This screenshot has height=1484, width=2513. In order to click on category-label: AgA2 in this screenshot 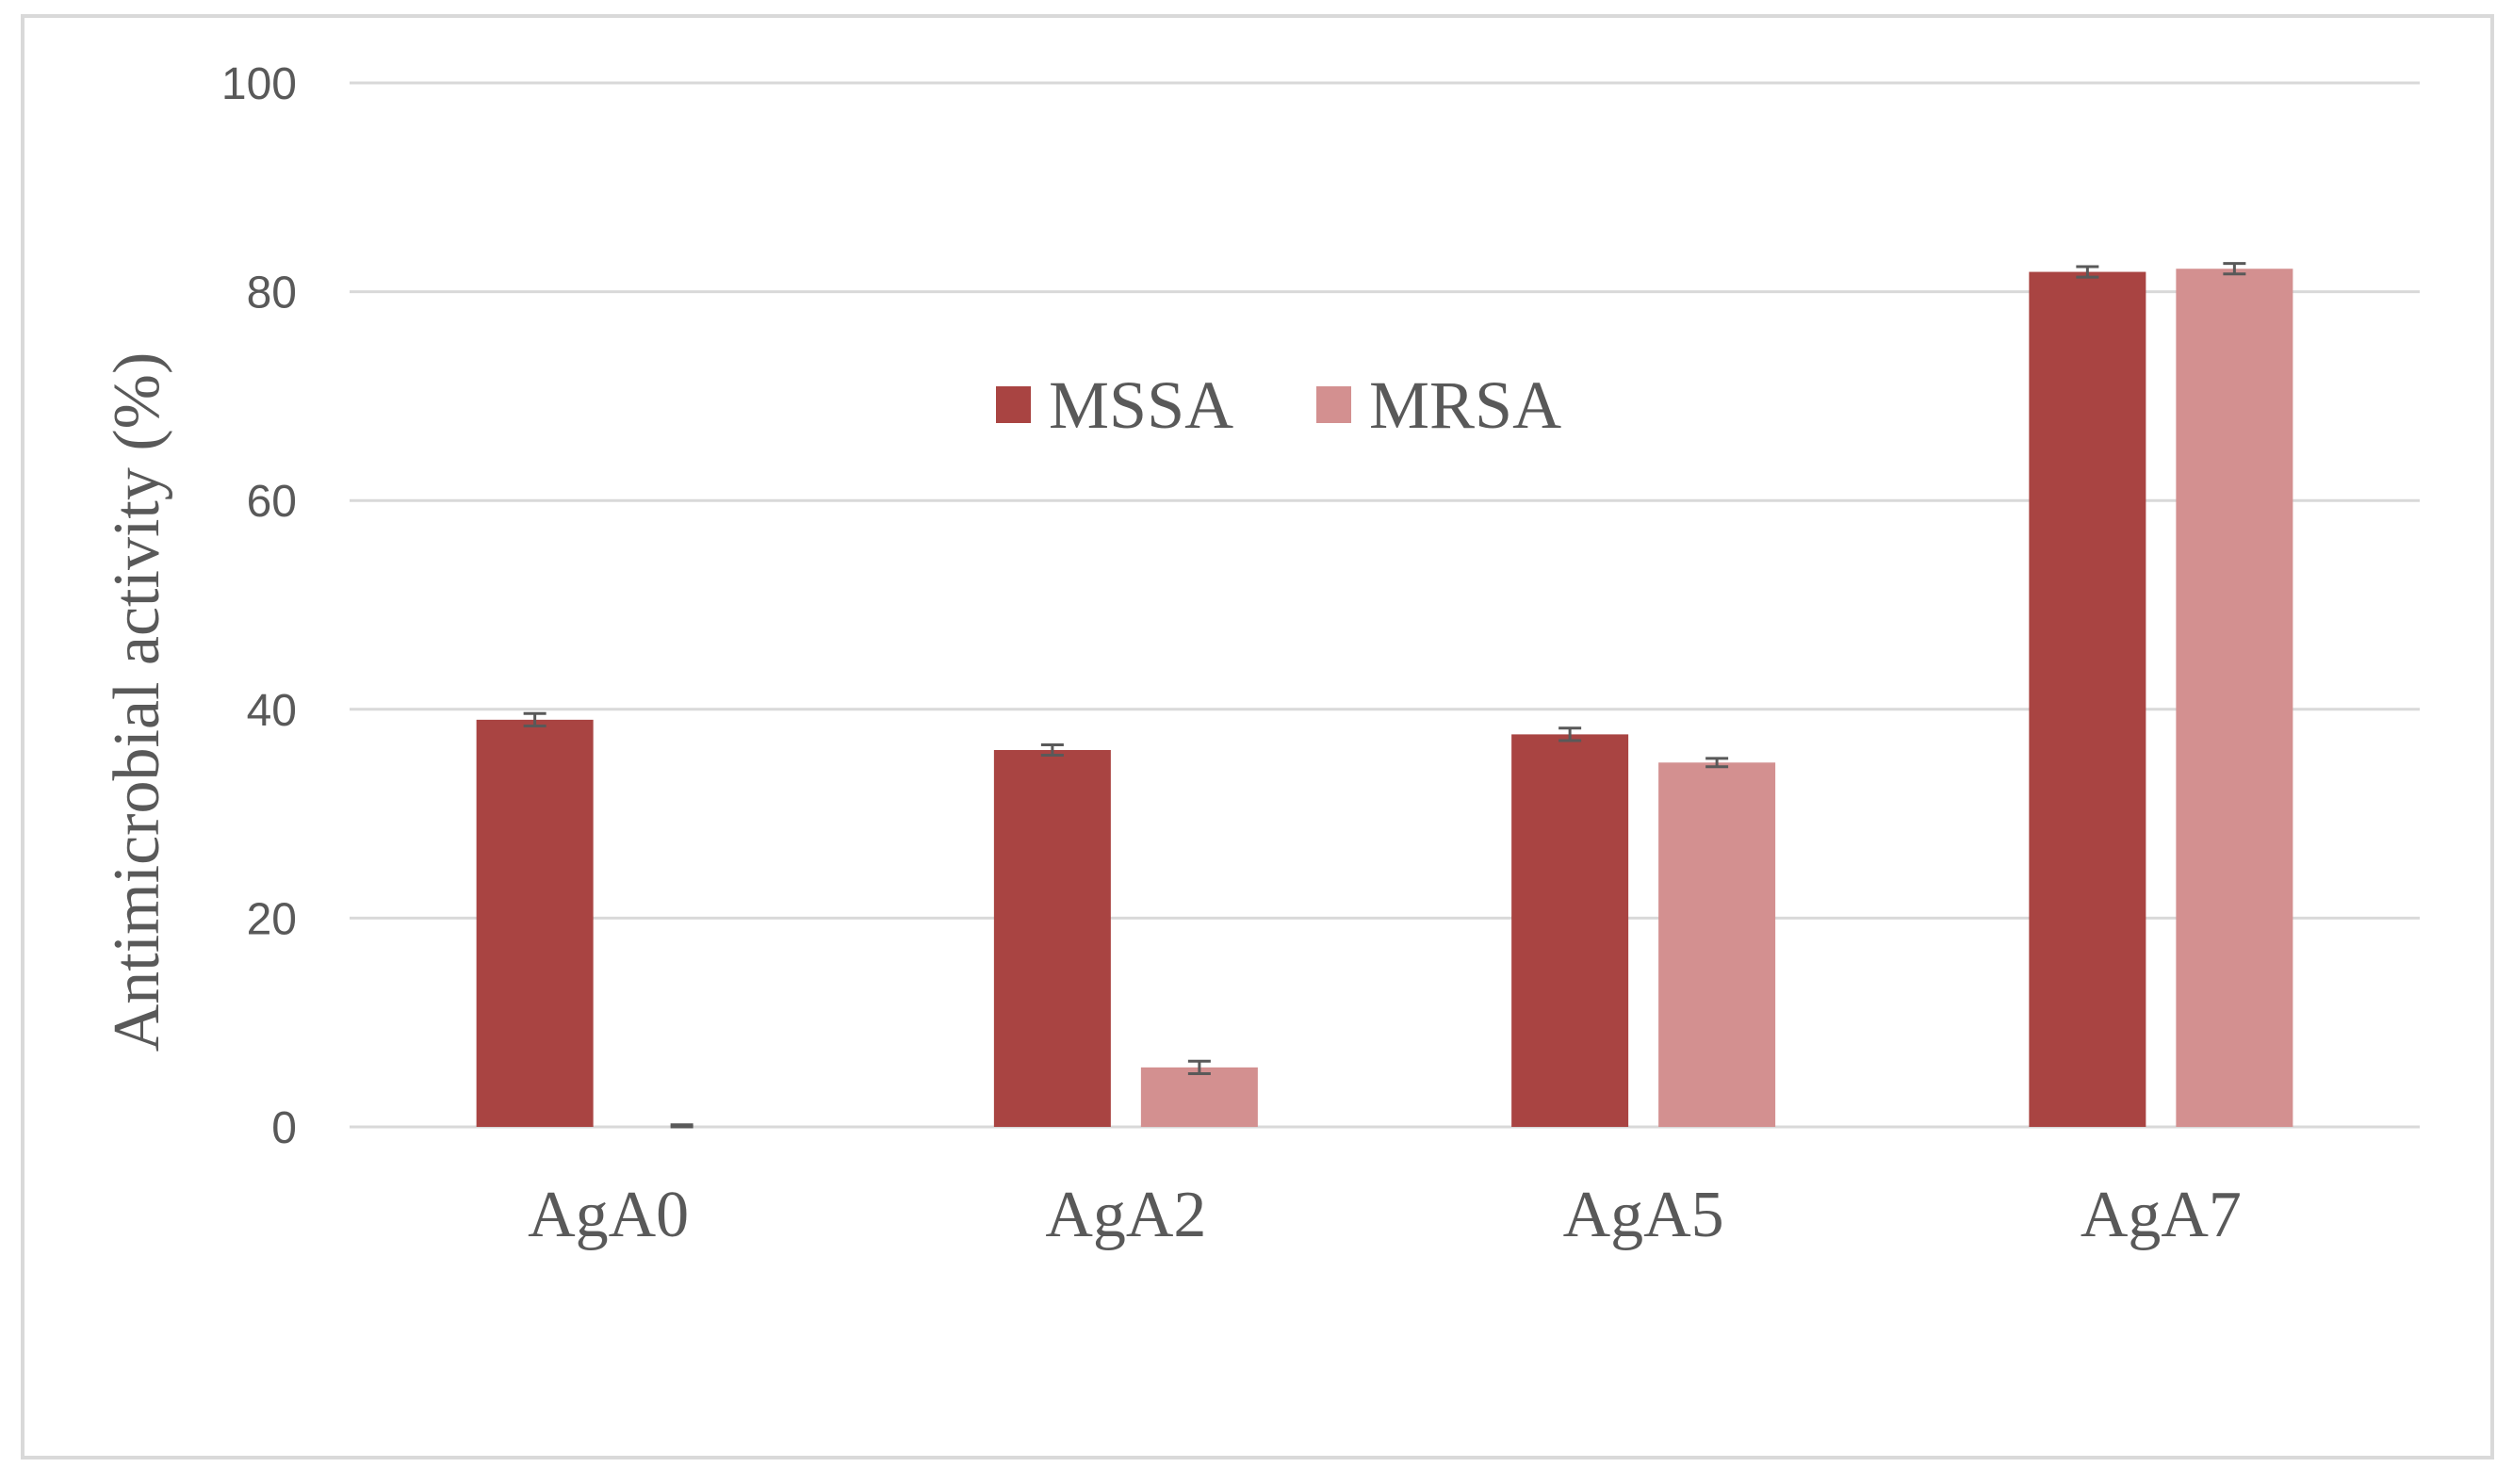, I will do `click(1125, 1215)`.